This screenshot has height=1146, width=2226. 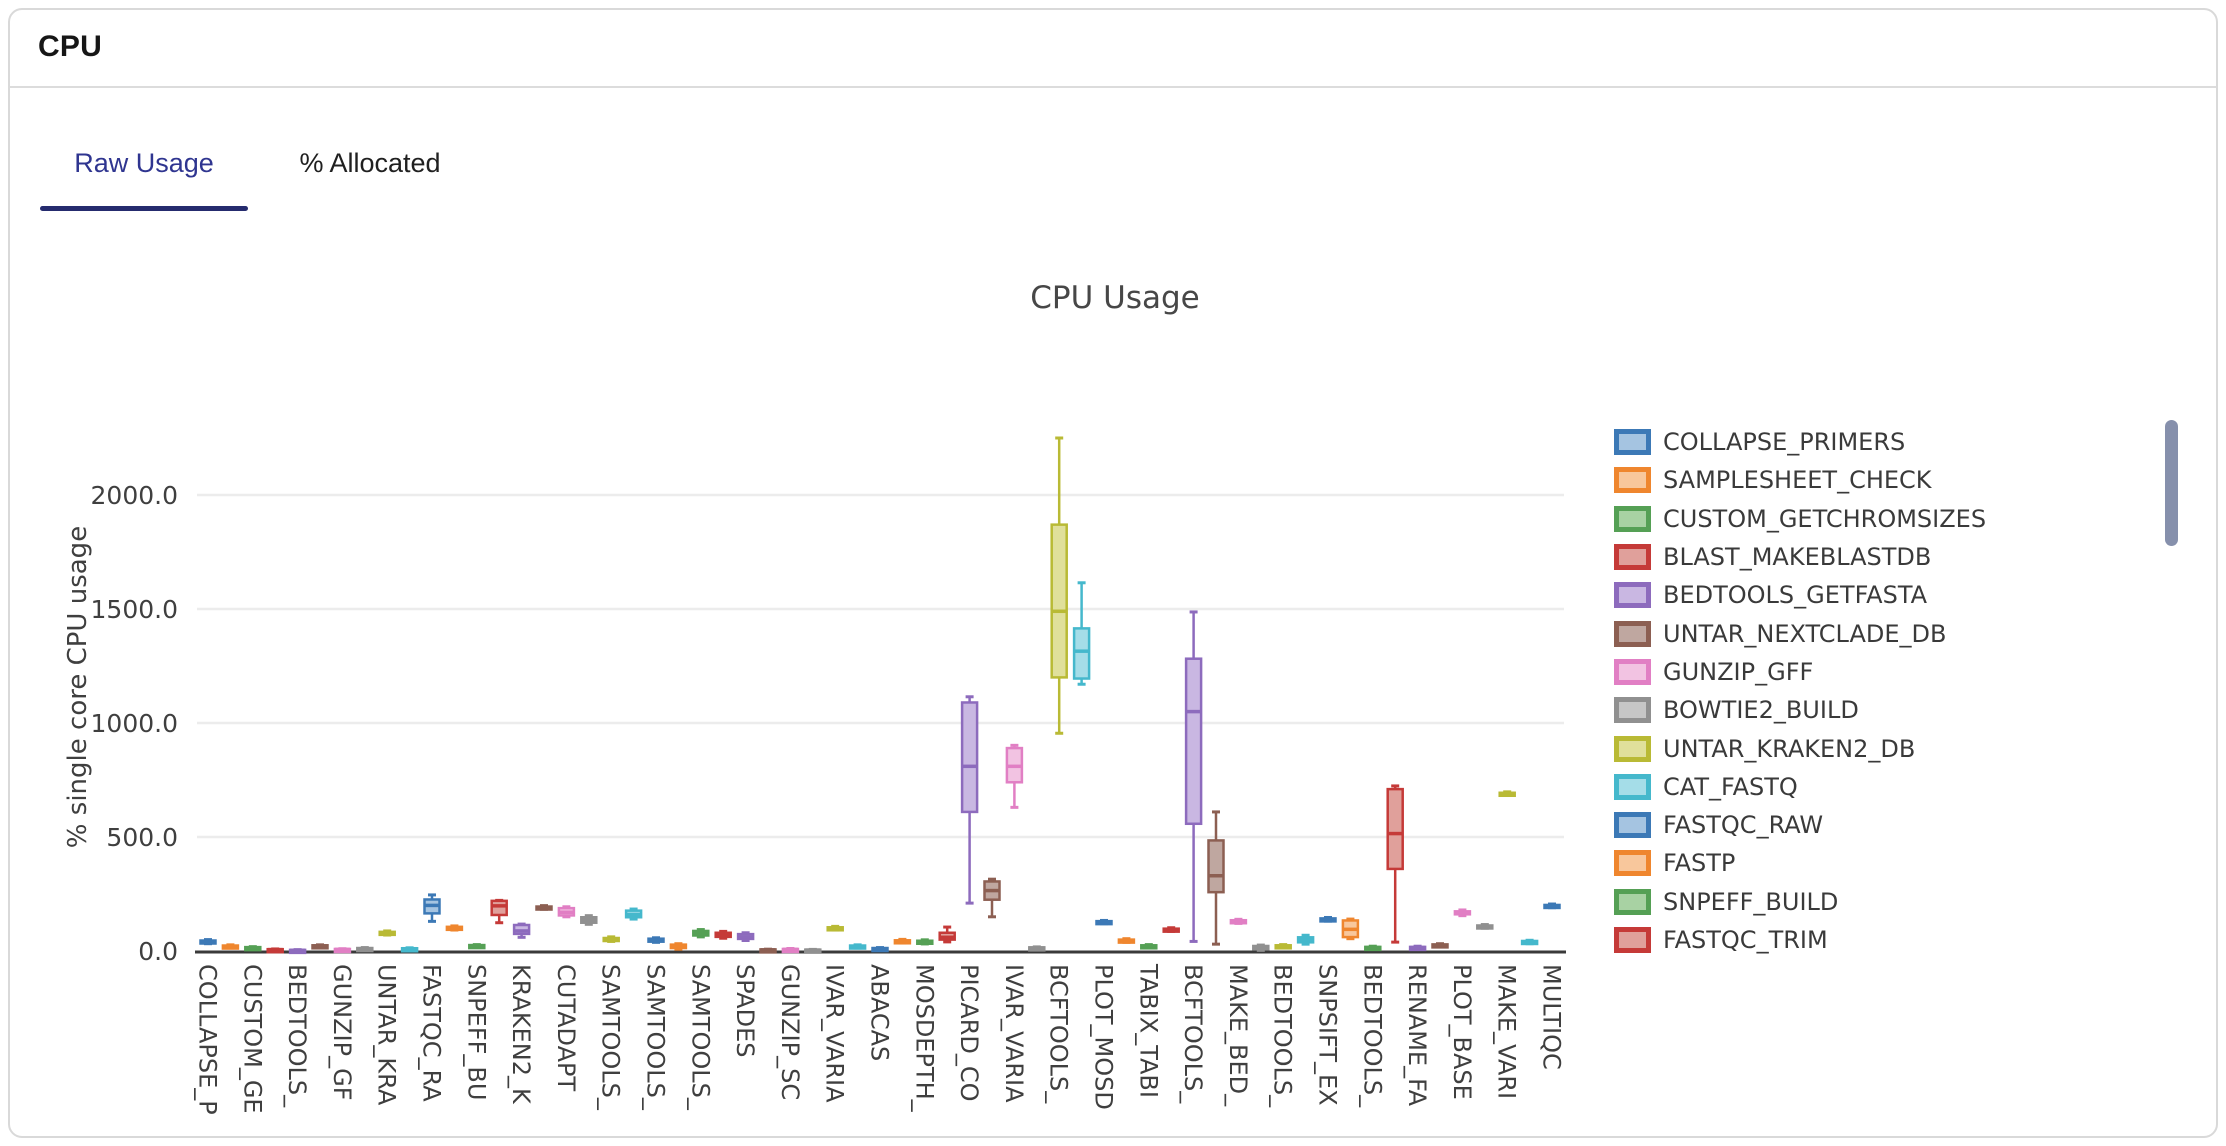 What do you see at coordinates (144, 208) in the screenshot?
I see `active-tab-underline` at bounding box center [144, 208].